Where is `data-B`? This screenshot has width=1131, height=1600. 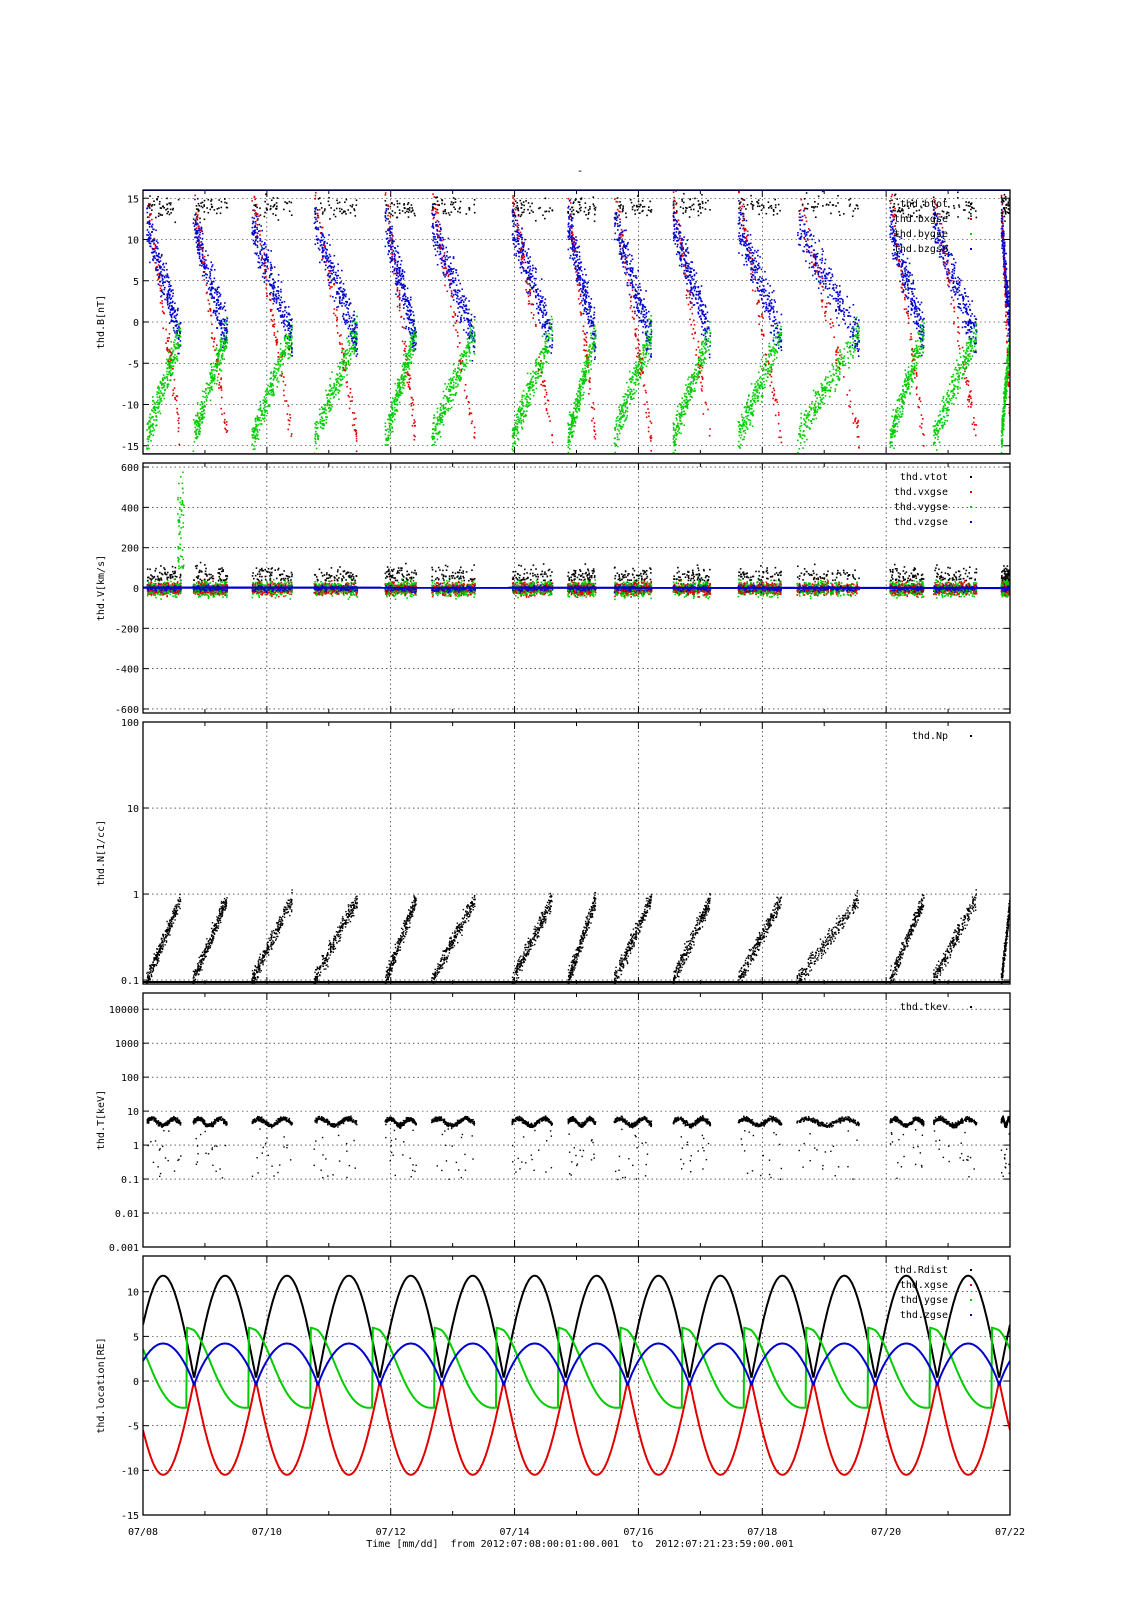 data-B is located at coordinates (576, 319).